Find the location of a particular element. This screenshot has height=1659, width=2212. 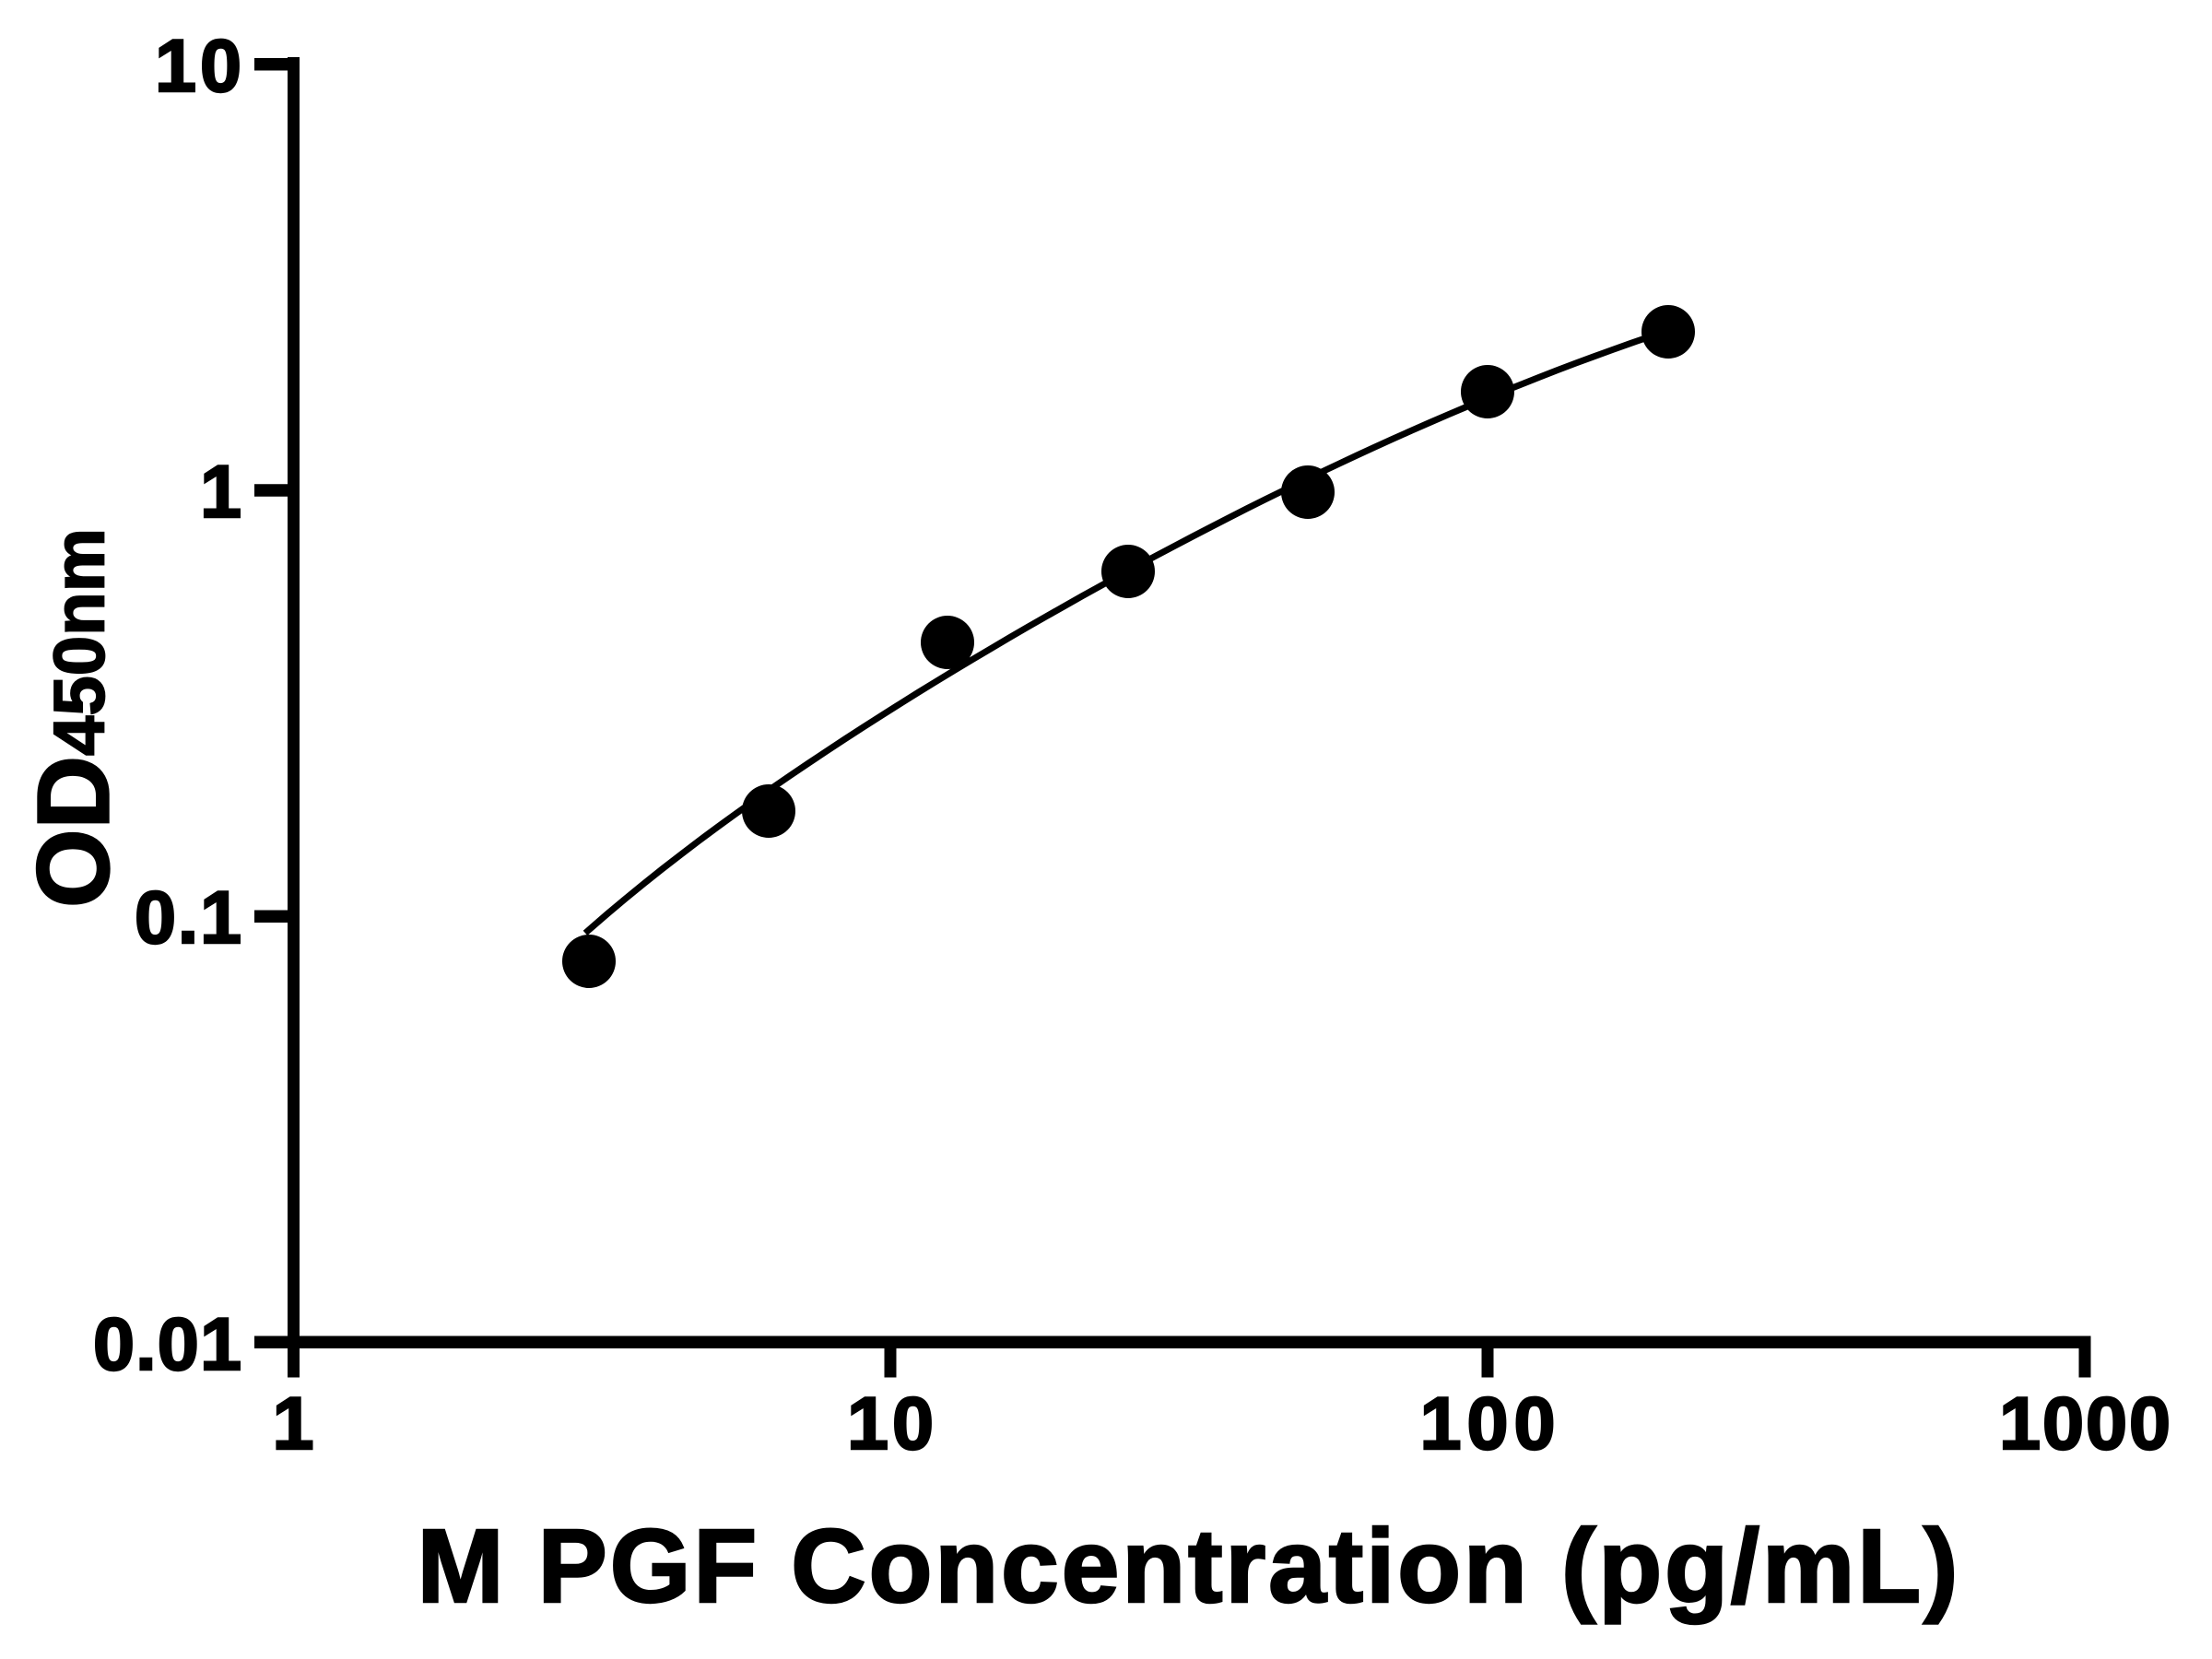

svg-text: 0.01 is located at coordinates (167, 1344).